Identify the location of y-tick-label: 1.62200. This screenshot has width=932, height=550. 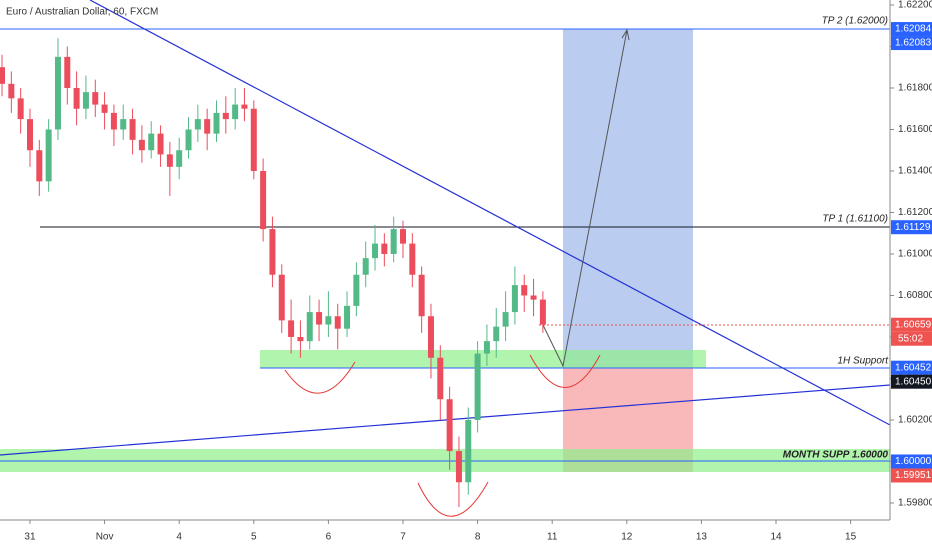
(915, 5).